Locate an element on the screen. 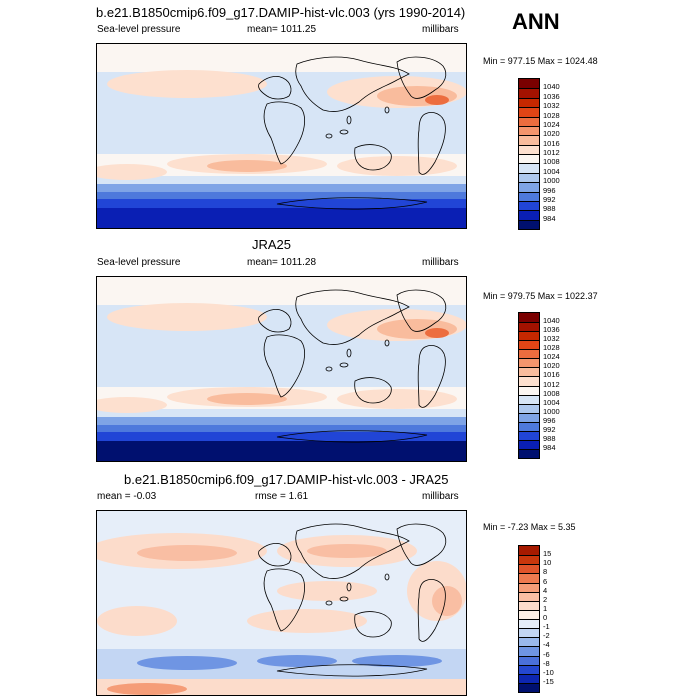 The width and height of the screenshot is (700, 700). colorbar-tick-label: 1004 is located at coordinates (551, 402).